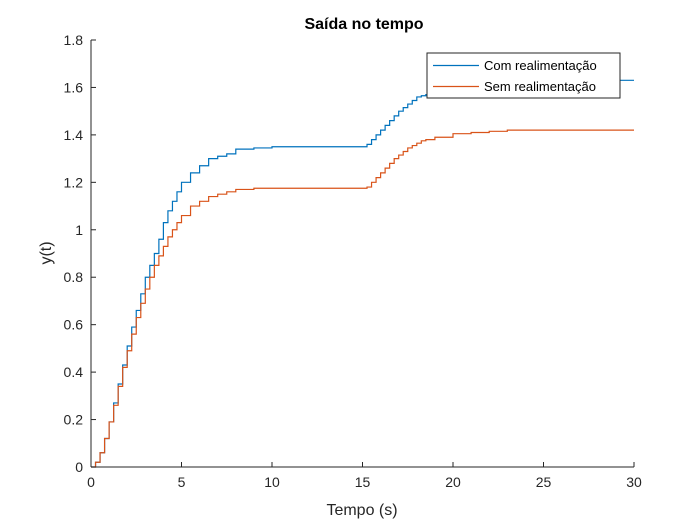 The width and height of the screenshot is (700, 525). What do you see at coordinates (363, 24) in the screenshot?
I see `chart-title: Saída no tempo` at bounding box center [363, 24].